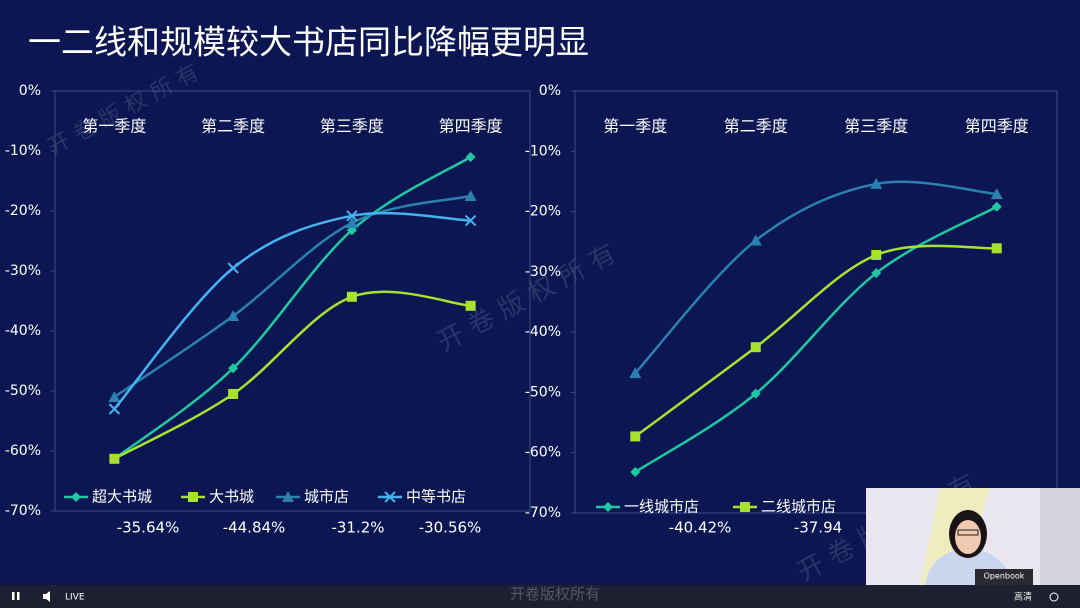 Image resolution: width=1080 pixels, height=608 pixels. What do you see at coordinates (661, 507) in the screenshot?
I see `legend-label: 一线城市店` at bounding box center [661, 507].